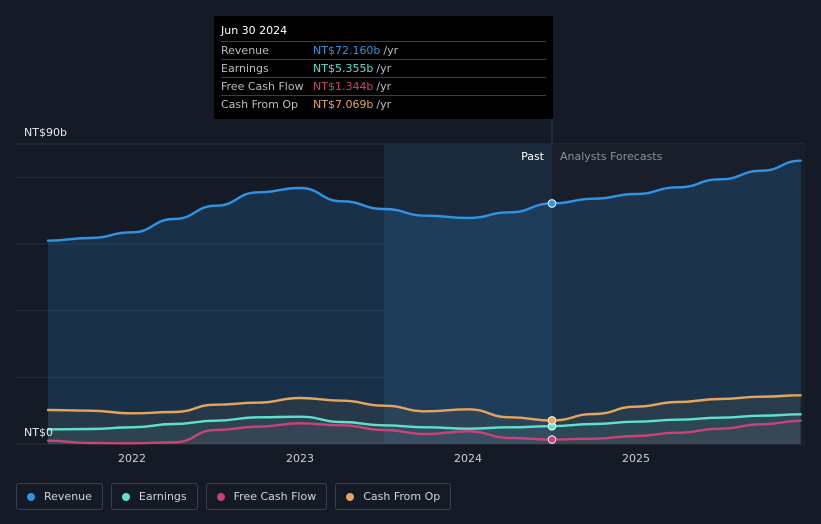 The height and width of the screenshot is (524, 821). I want to click on tooltip-row: Earnings NT$5.355b/yr, so click(383, 69).